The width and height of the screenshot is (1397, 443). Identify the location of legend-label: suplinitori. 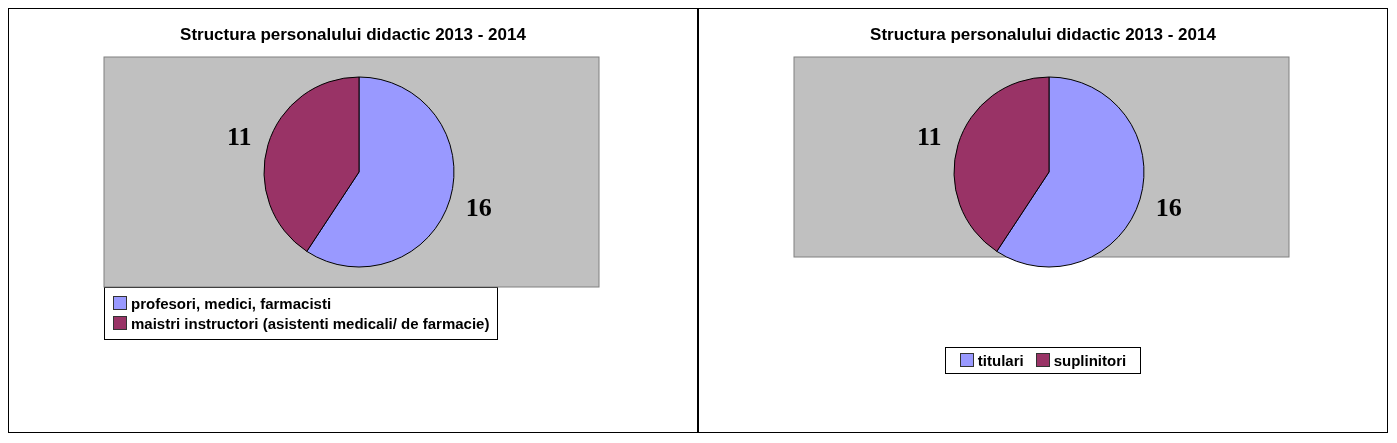
(1090, 360).